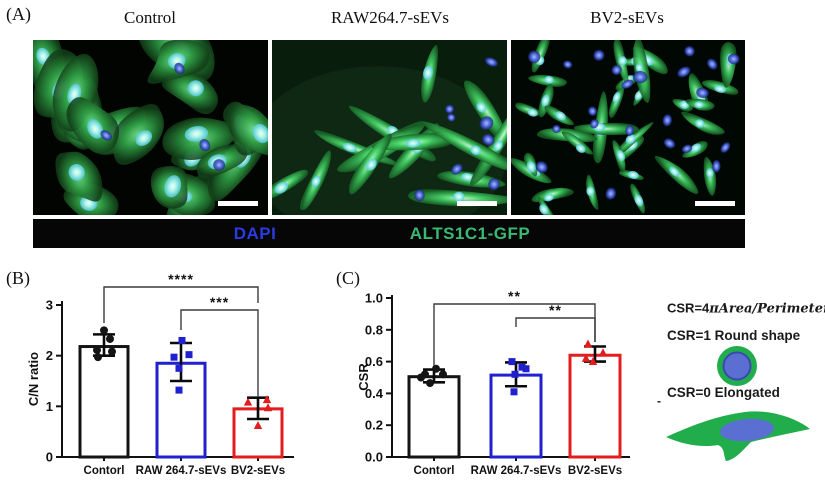 The height and width of the screenshot is (486, 825). I want to click on svg-text: 0.8, so click(374, 329).